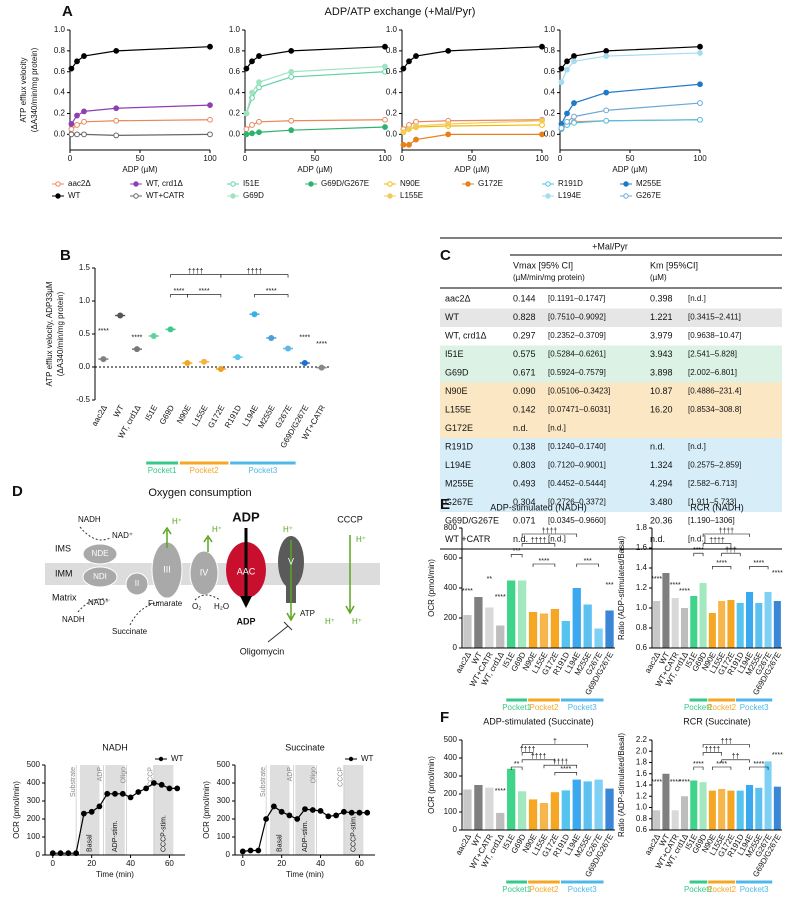 This screenshot has height=899, width=790. Describe the element at coordinates (263, 782) in the screenshot. I see `phase-label: Substrate` at that location.